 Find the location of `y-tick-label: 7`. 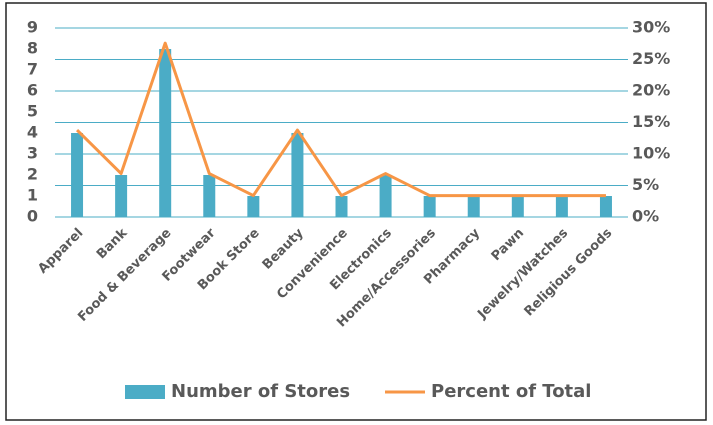

y-tick-label: 7 is located at coordinates (32, 69).